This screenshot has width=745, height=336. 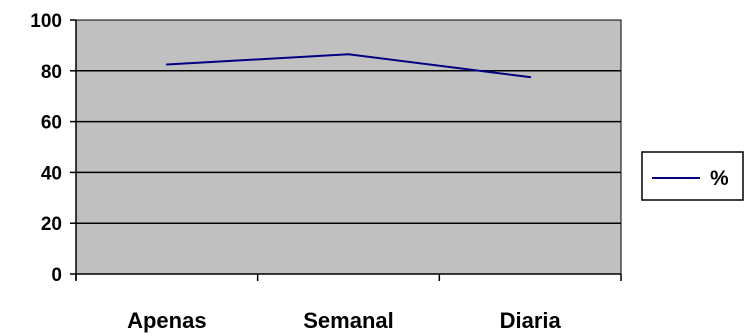 I want to click on y-tick-label: 40, so click(x=51, y=173).